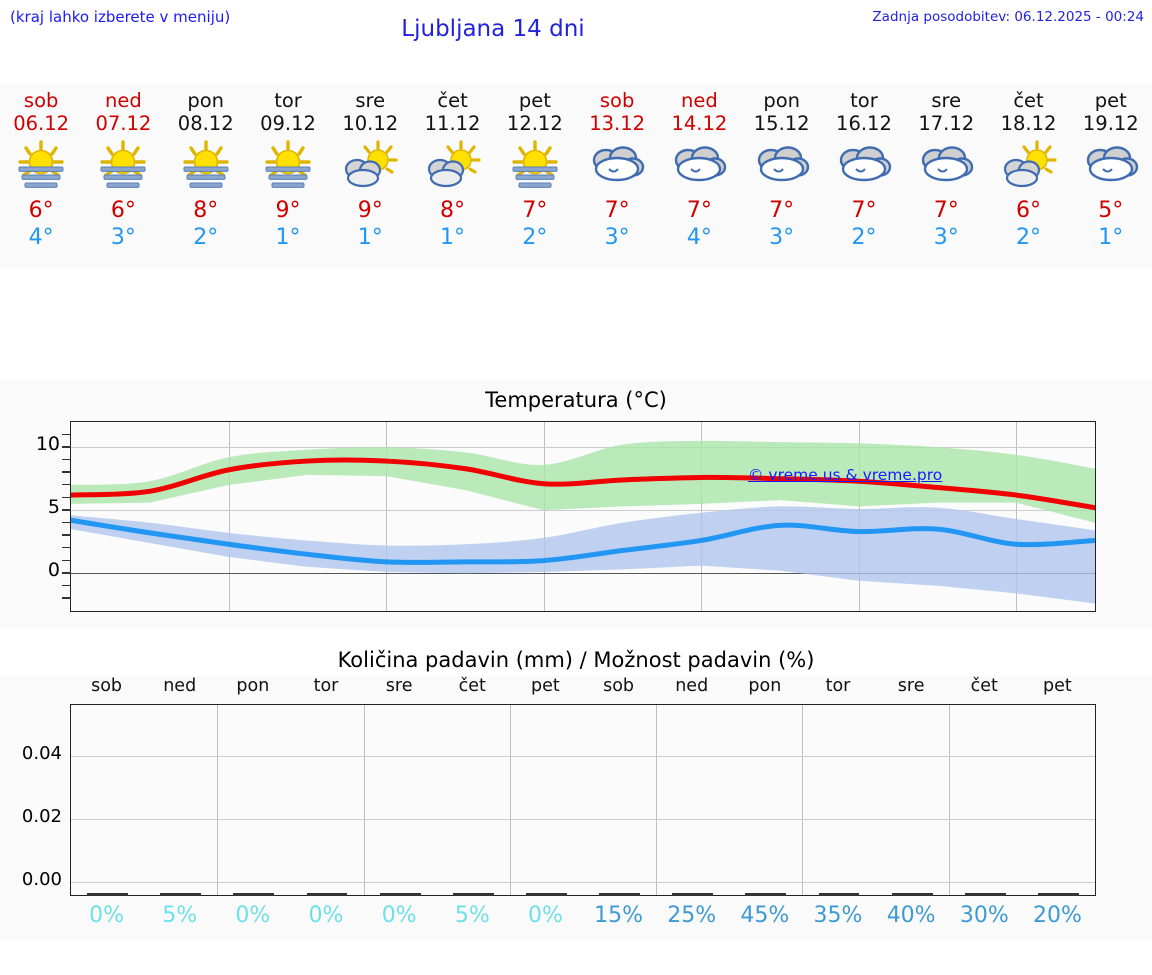 The height and width of the screenshot is (975, 1152). What do you see at coordinates (911, 686) in the screenshot?
I see `precipitation-day-label: sre` at bounding box center [911, 686].